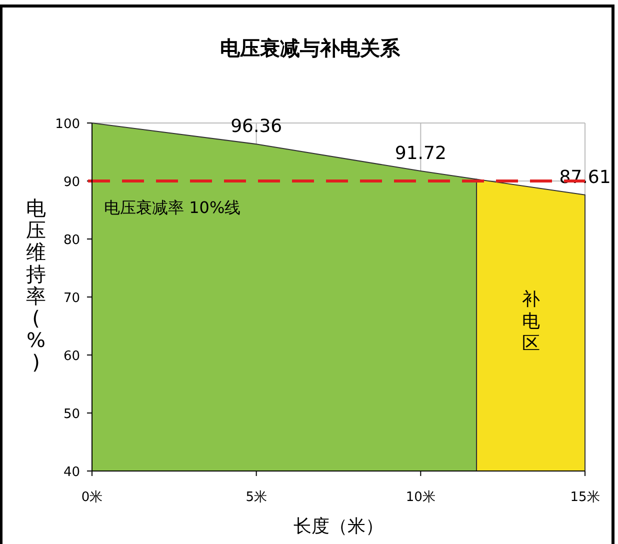 This screenshot has width=618, height=544. Describe the element at coordinates (71, 414) in the screenshot. I see `y-tick-label: 50` at that location.